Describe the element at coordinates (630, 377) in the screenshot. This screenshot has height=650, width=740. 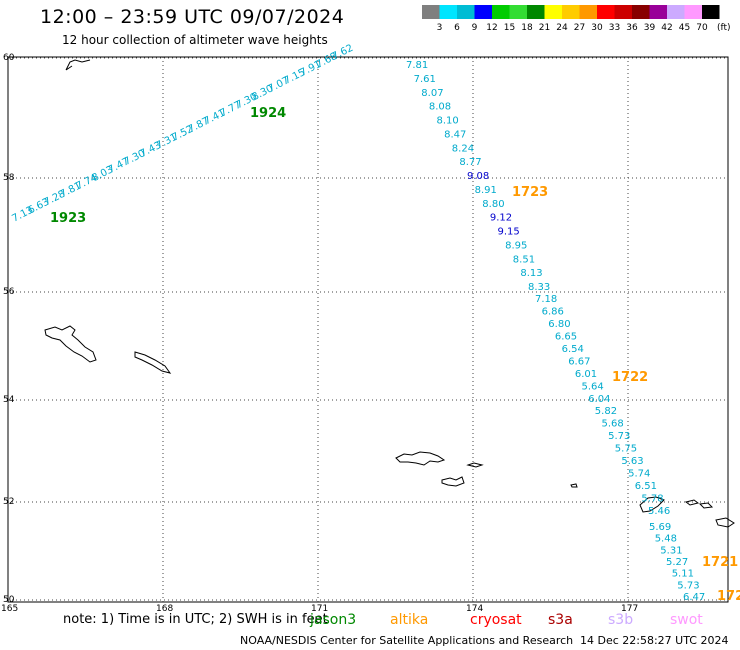
I see `track-time-label: 1722` at that location.